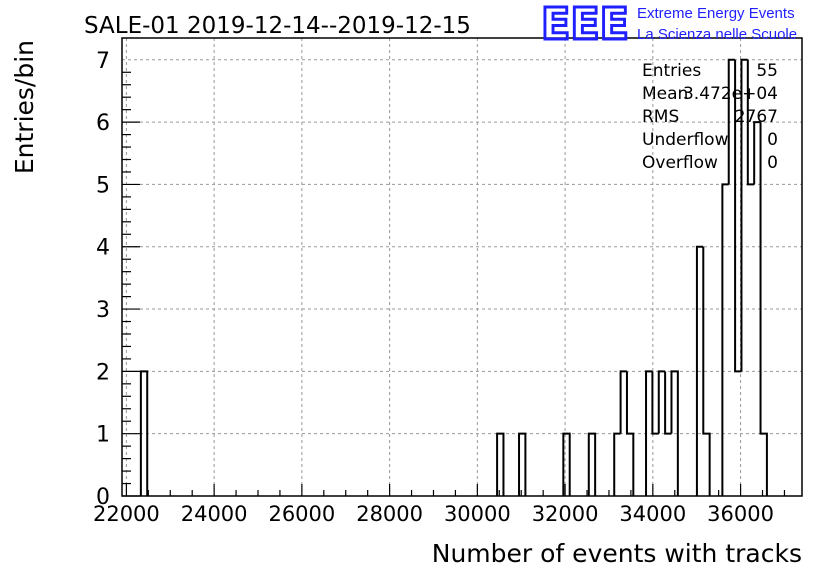 This screenshot has width=836, height=572. What do you see at coordinates (772, 163) in the screenshot?
I see `stats-overflow-value: 0` at bounding box center [772, 163].